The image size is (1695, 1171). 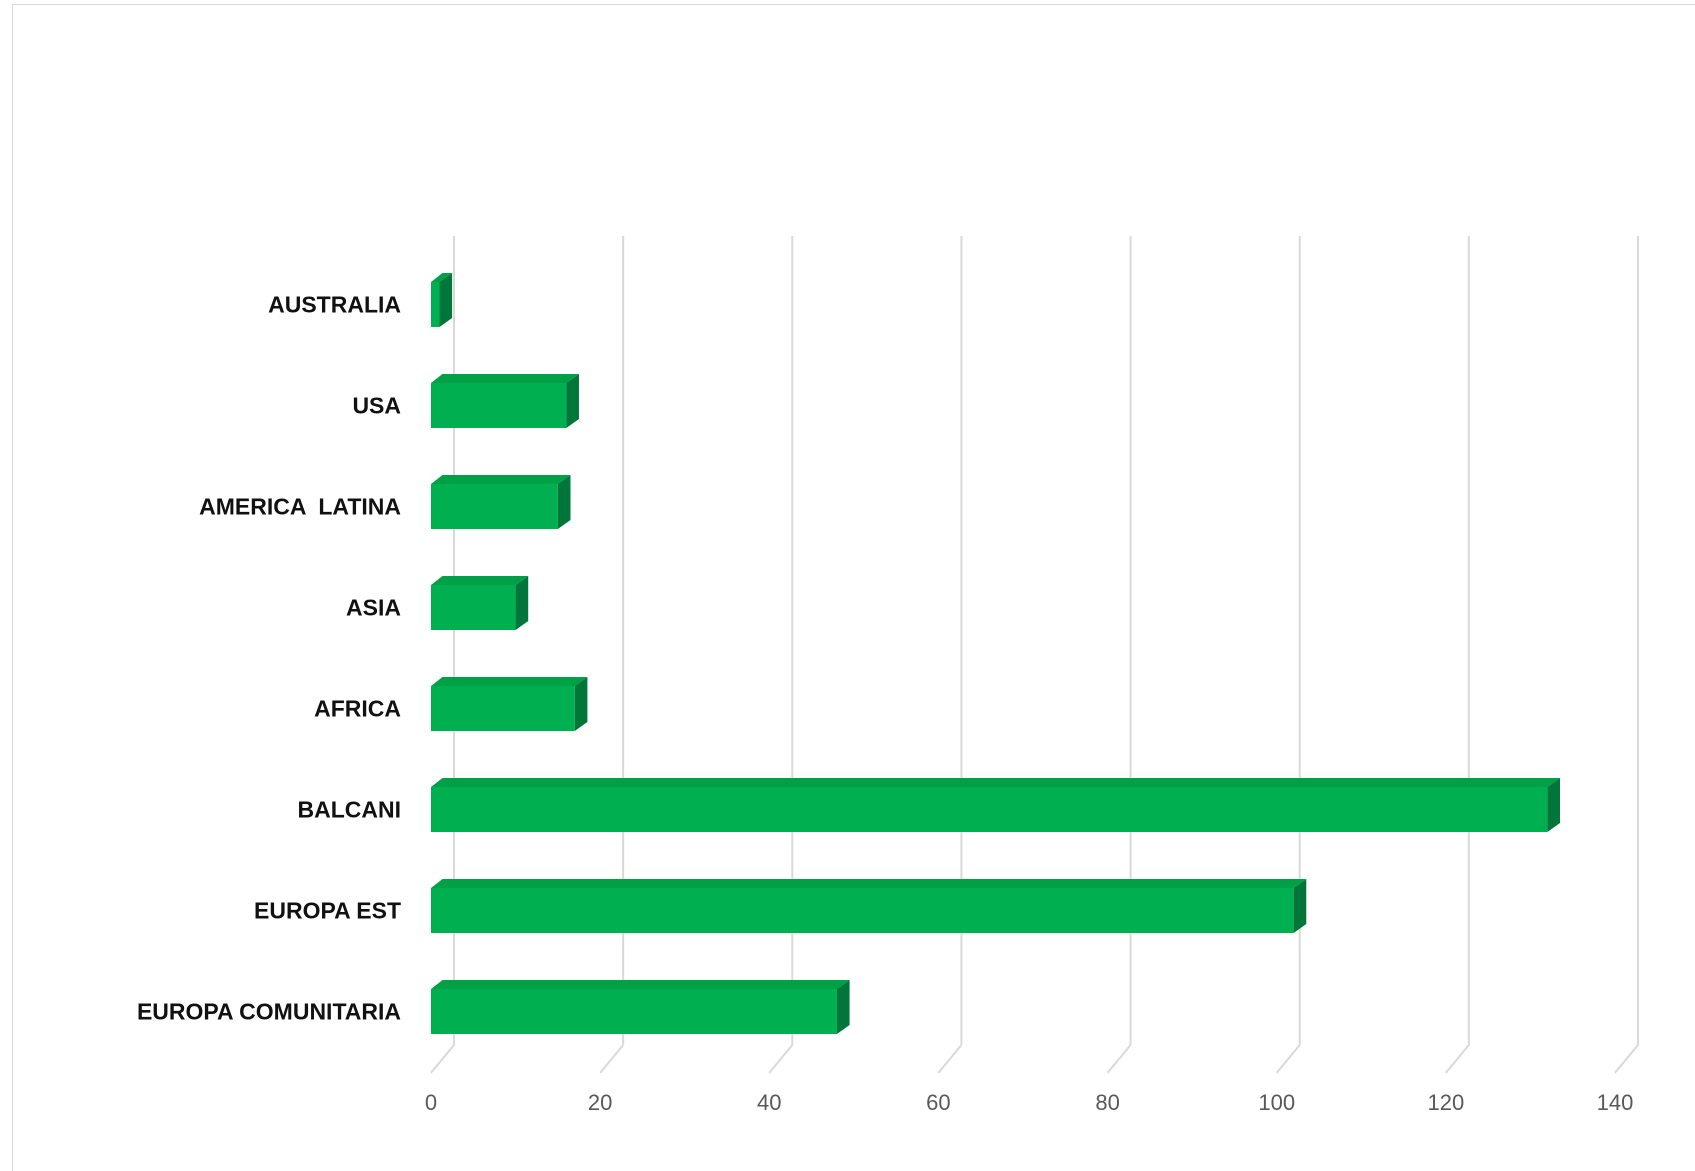 What do you see at coordinates (843, 1007) in the screenshot?
I see `bar-side-europa-comunitaria` at bounding box center [843, 1007].